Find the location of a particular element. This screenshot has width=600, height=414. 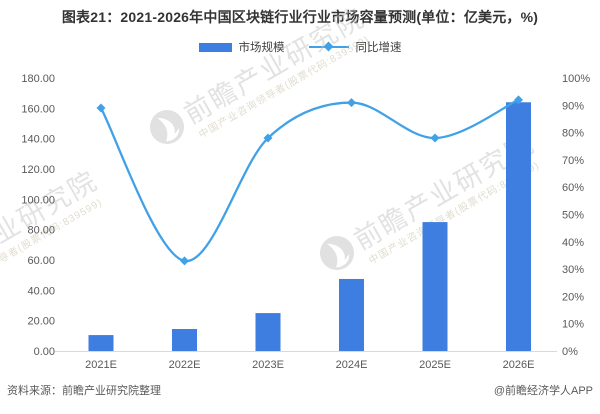

line-point-2024E is located at coordinates (351, 103).